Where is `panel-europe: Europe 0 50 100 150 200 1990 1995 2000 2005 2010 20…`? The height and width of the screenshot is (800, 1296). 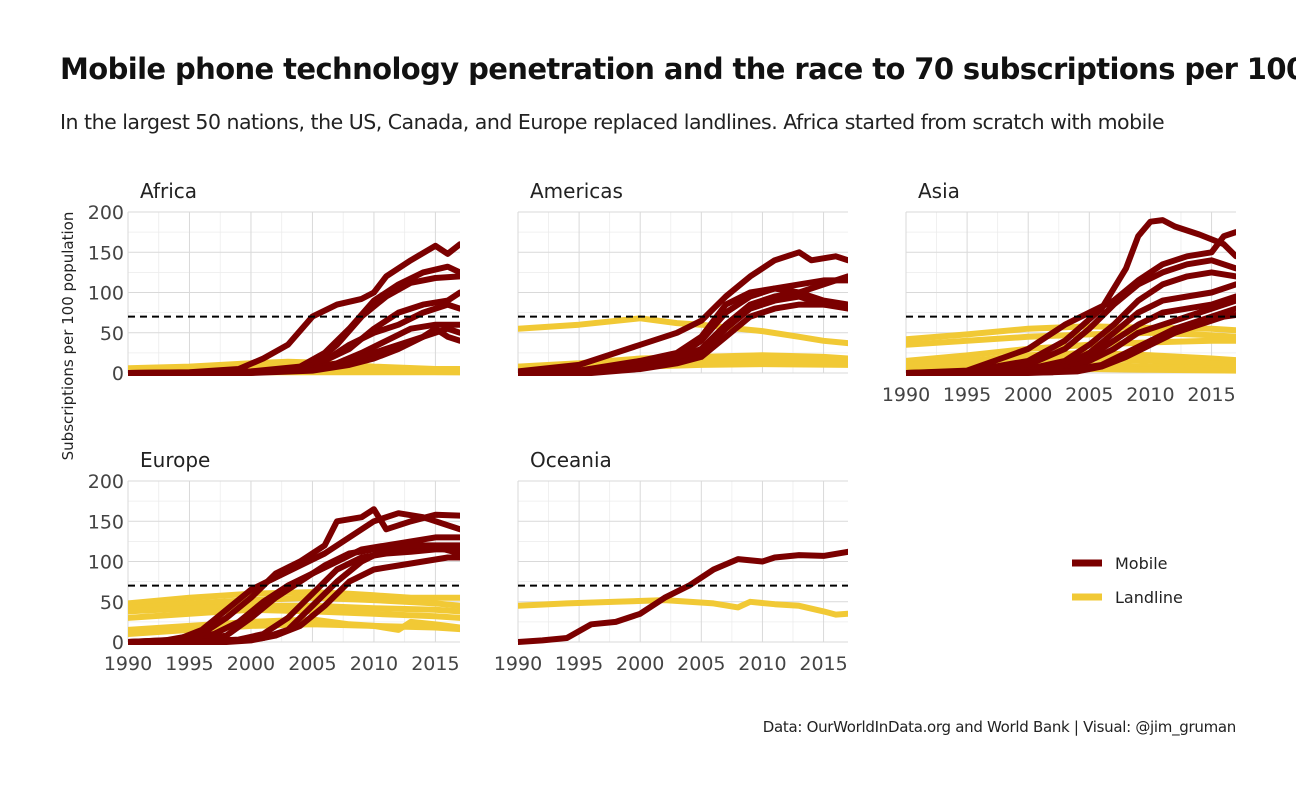 panel-europe: Europe 0 50 100 150 200 1990 1995 2000 2005 2010 20… is located at coordinates (274, 561).